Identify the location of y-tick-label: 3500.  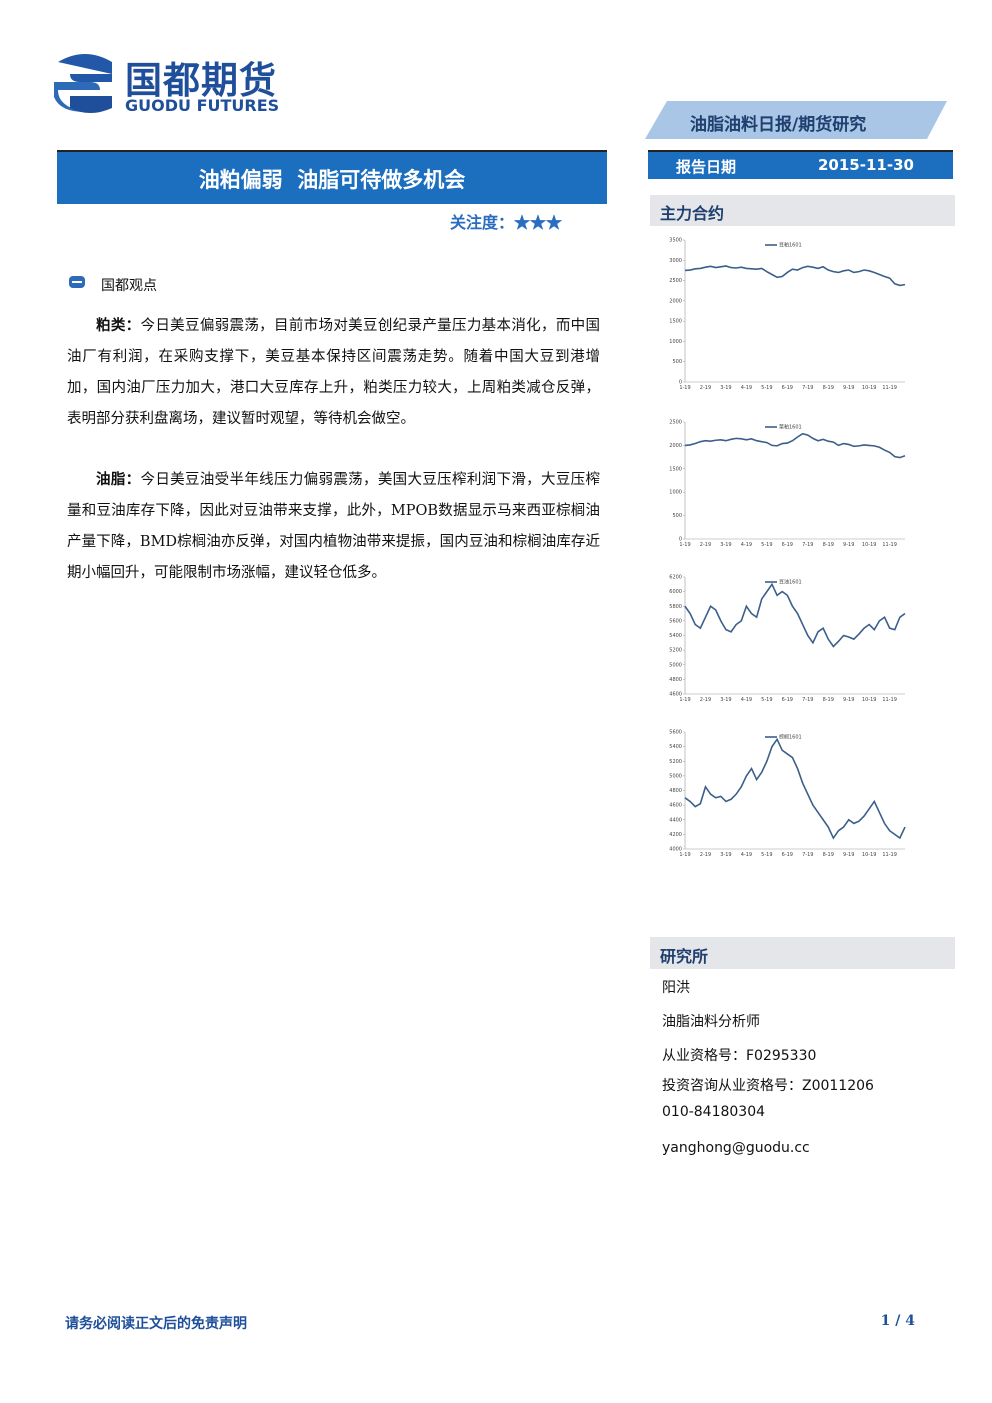
(675, 241).